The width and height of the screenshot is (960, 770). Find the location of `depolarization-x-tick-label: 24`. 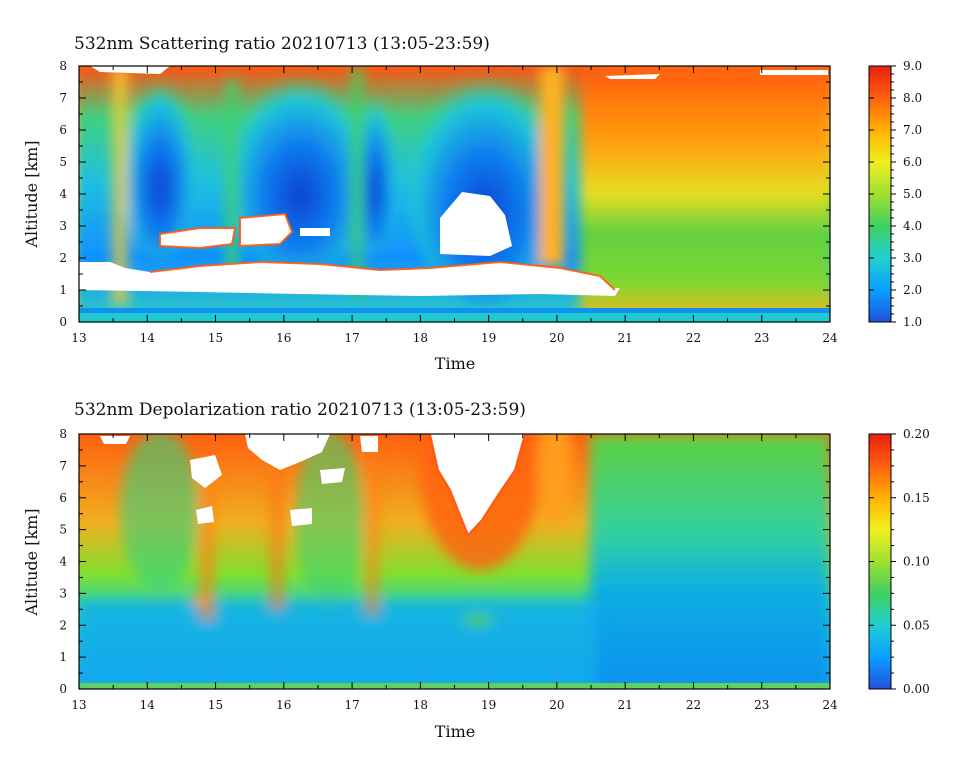

depolarization-x-tick-label: 24 is located at coordinates (830, 705).